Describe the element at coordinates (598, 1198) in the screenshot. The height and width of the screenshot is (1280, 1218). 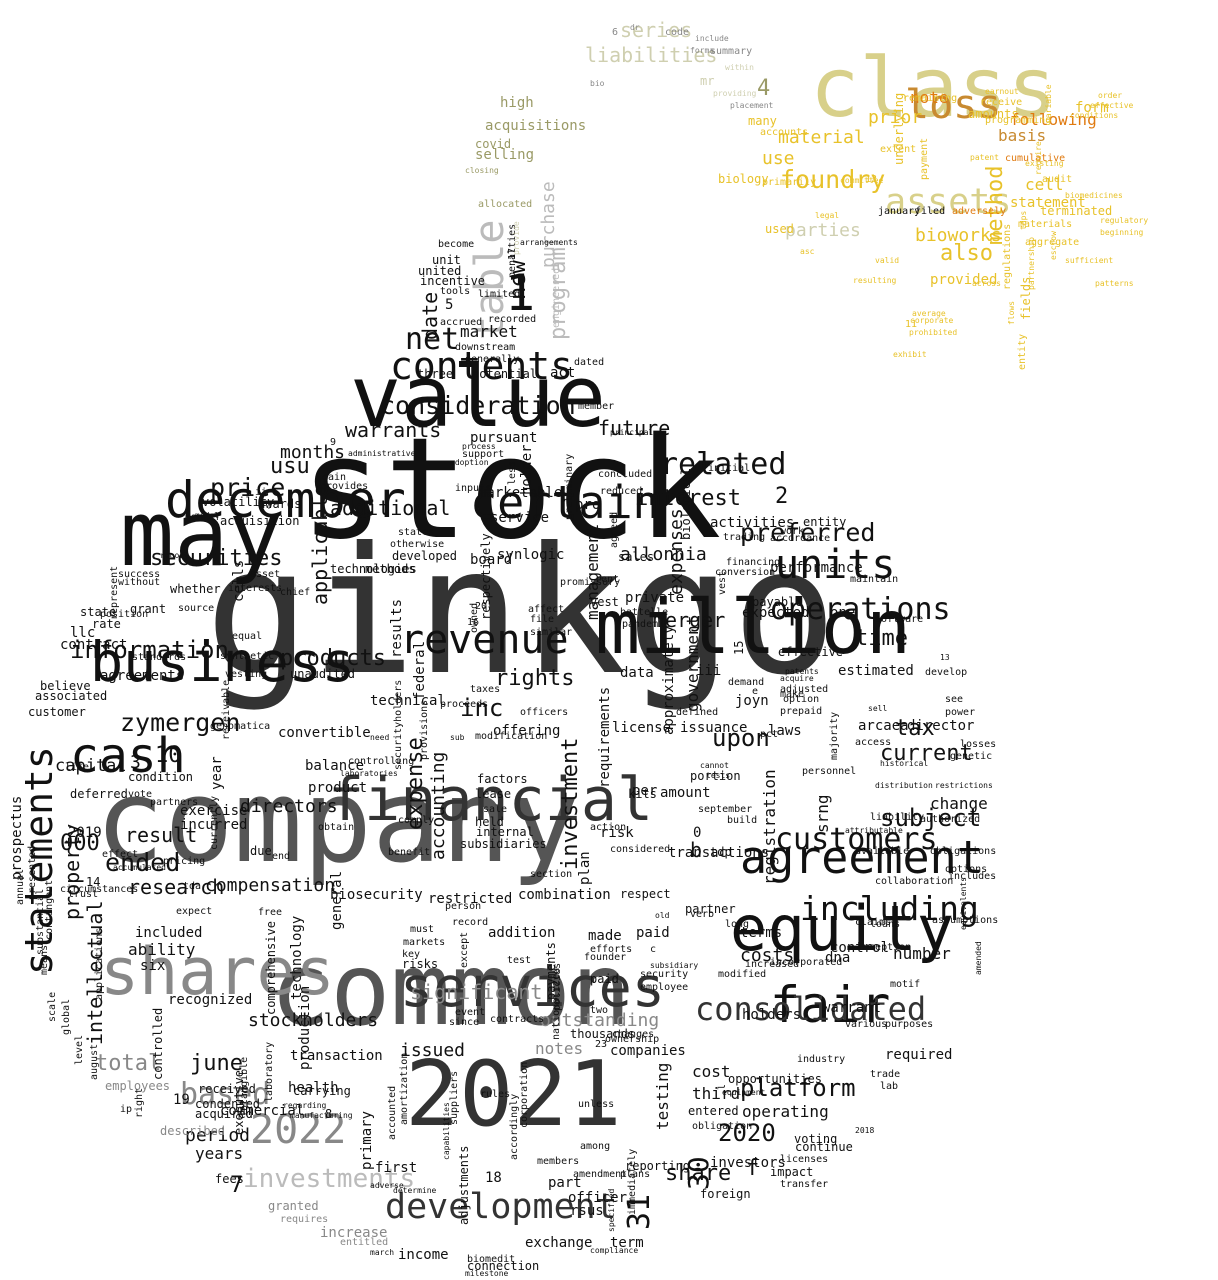
I see `cloud-word: officer` at that location.